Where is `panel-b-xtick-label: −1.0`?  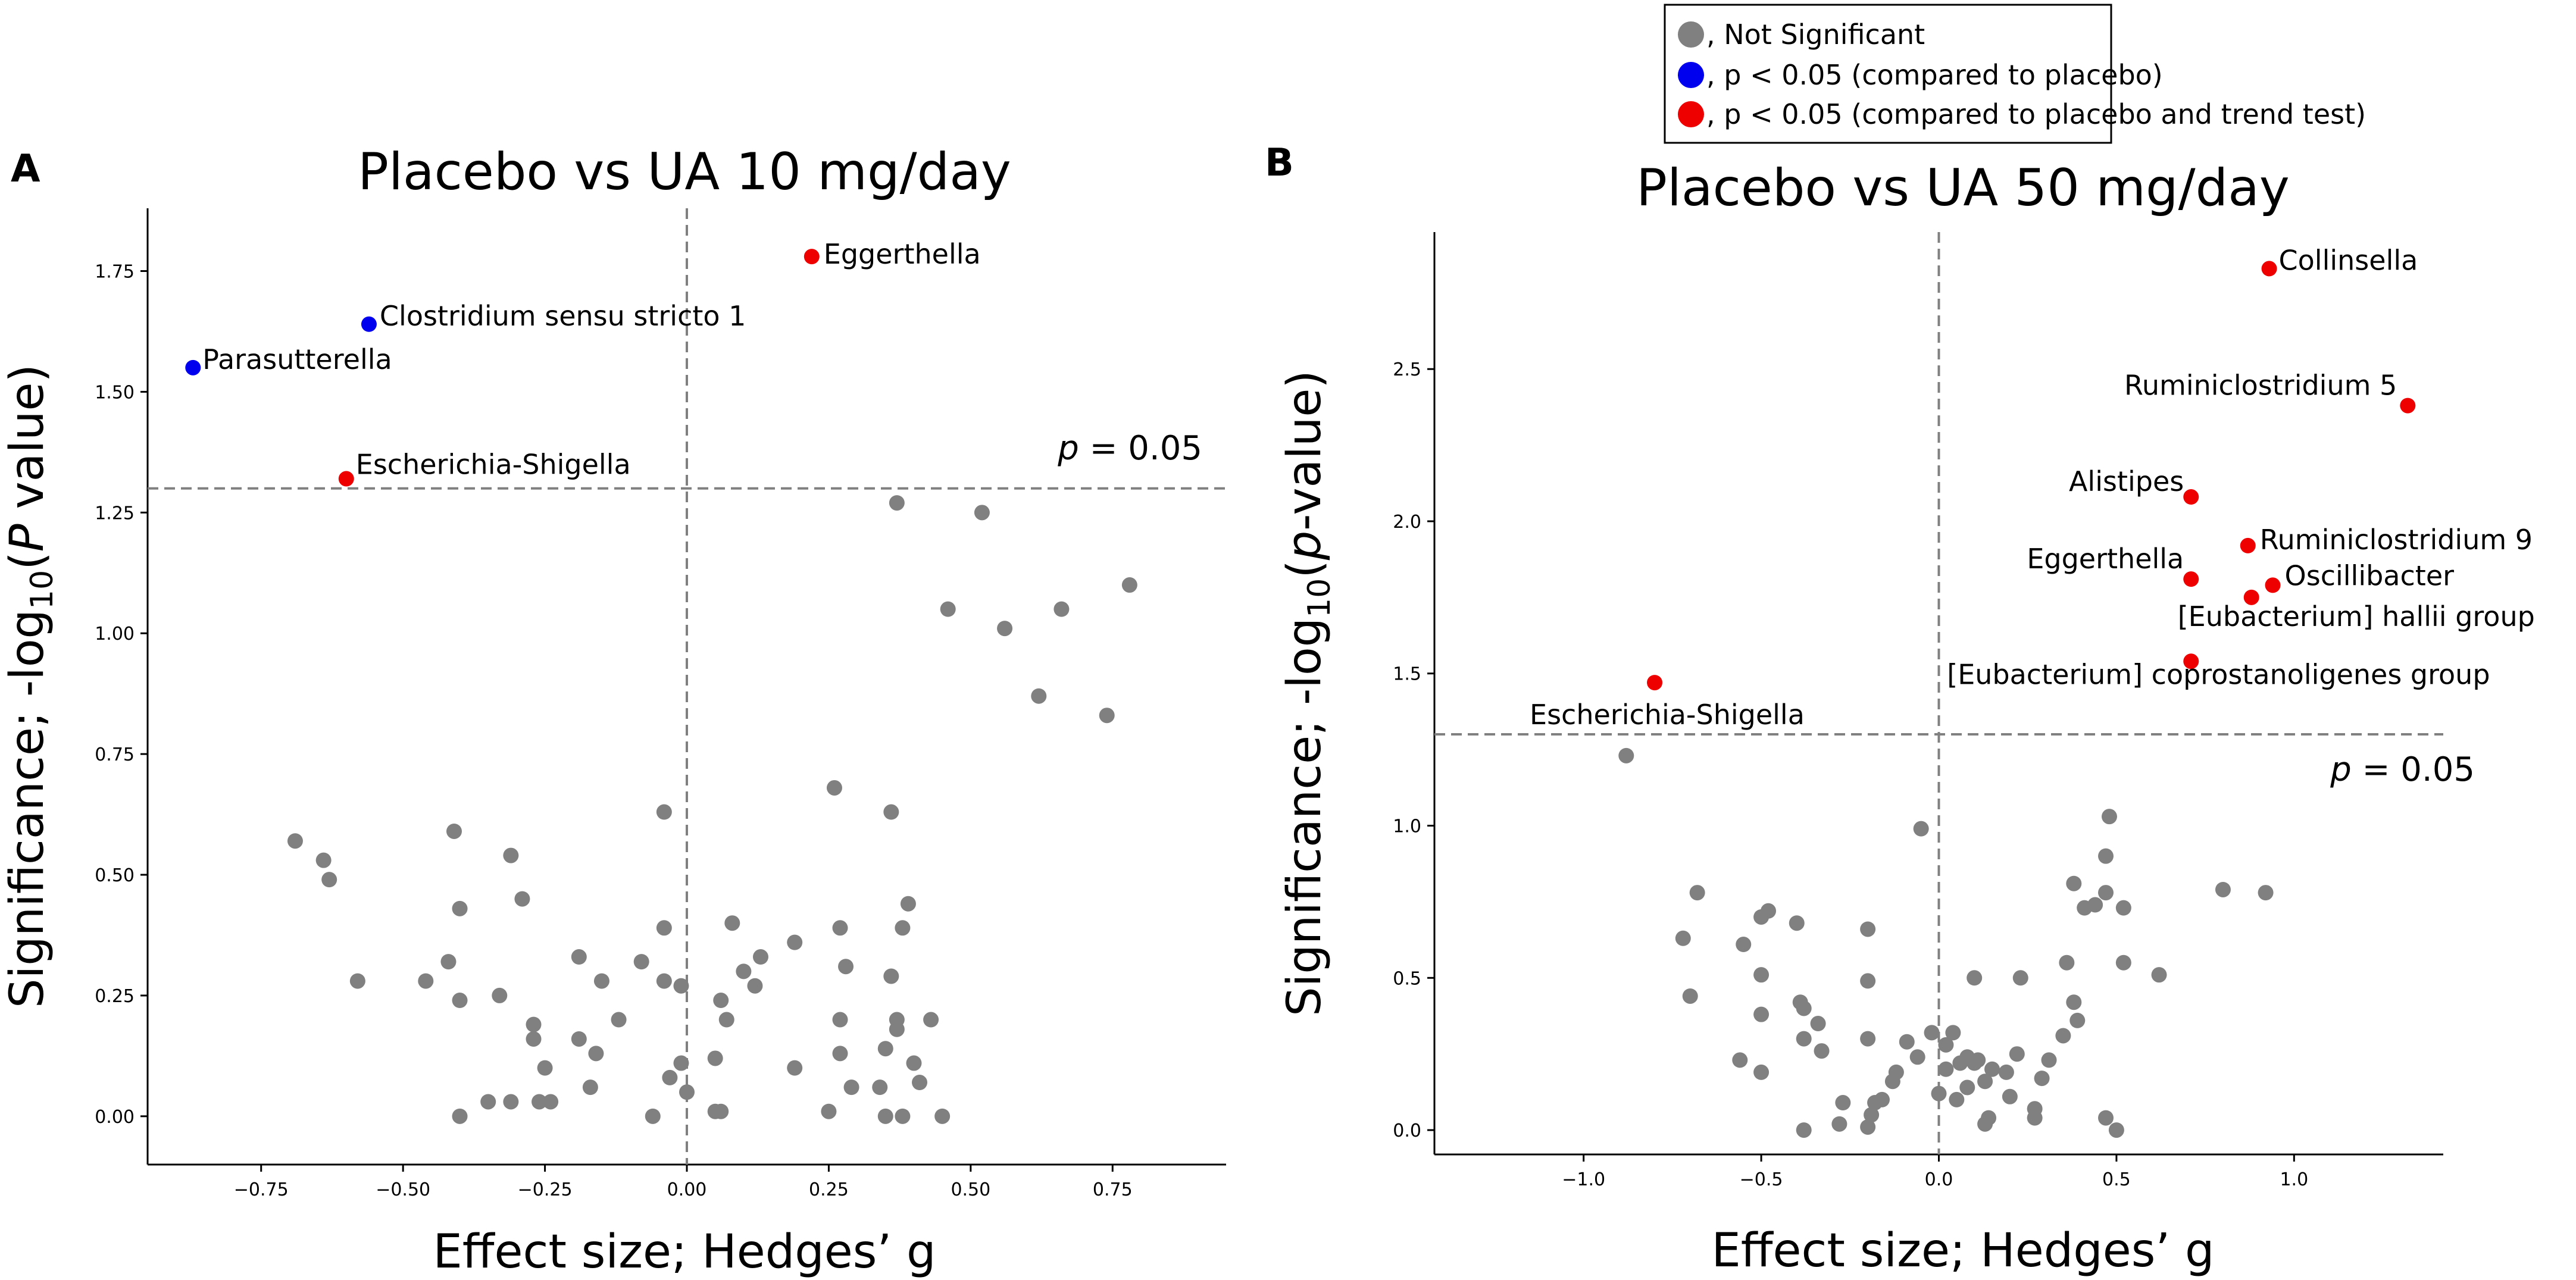 panel-b-xtick-label: −1.0 is located at coordinates (1583, 1179).